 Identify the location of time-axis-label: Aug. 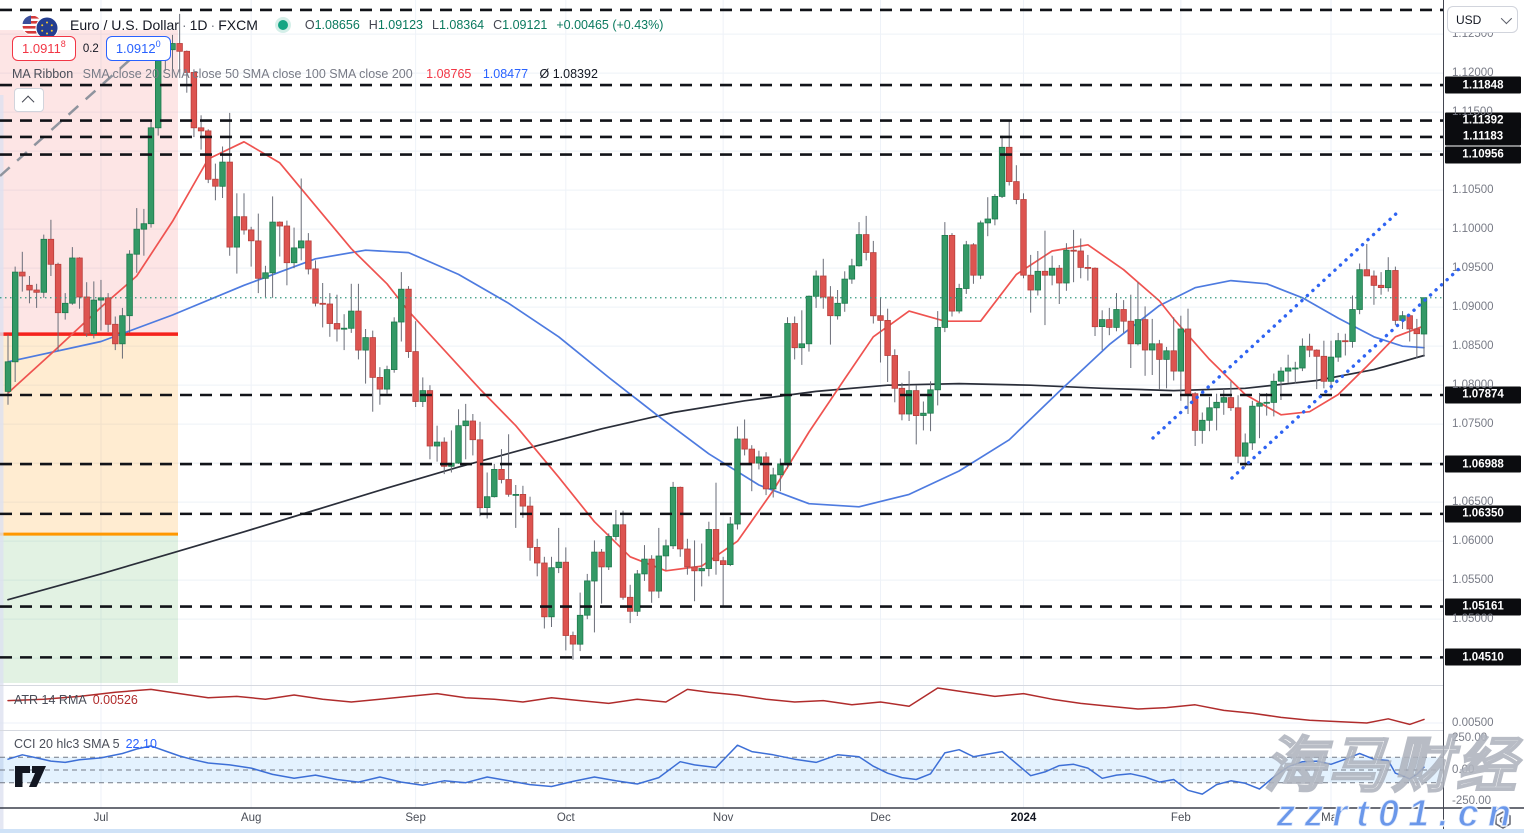
(251, 818).